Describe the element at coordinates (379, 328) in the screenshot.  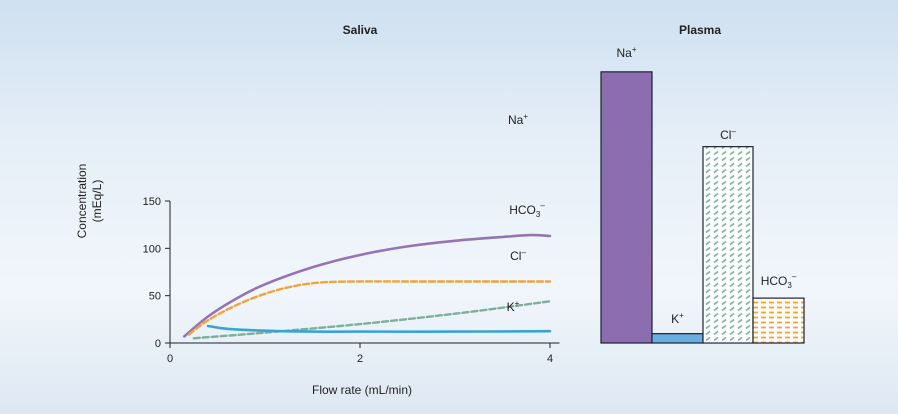
I see `series-line-k` at that location.